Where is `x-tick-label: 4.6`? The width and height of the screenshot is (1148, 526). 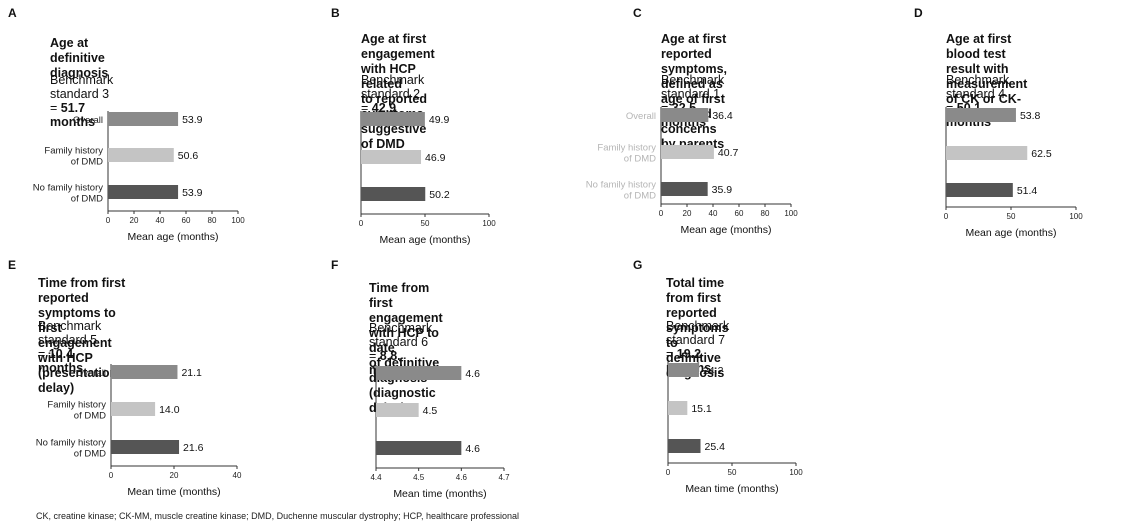 x-tick-label: 4.6 is located at coordinates (462, 477).